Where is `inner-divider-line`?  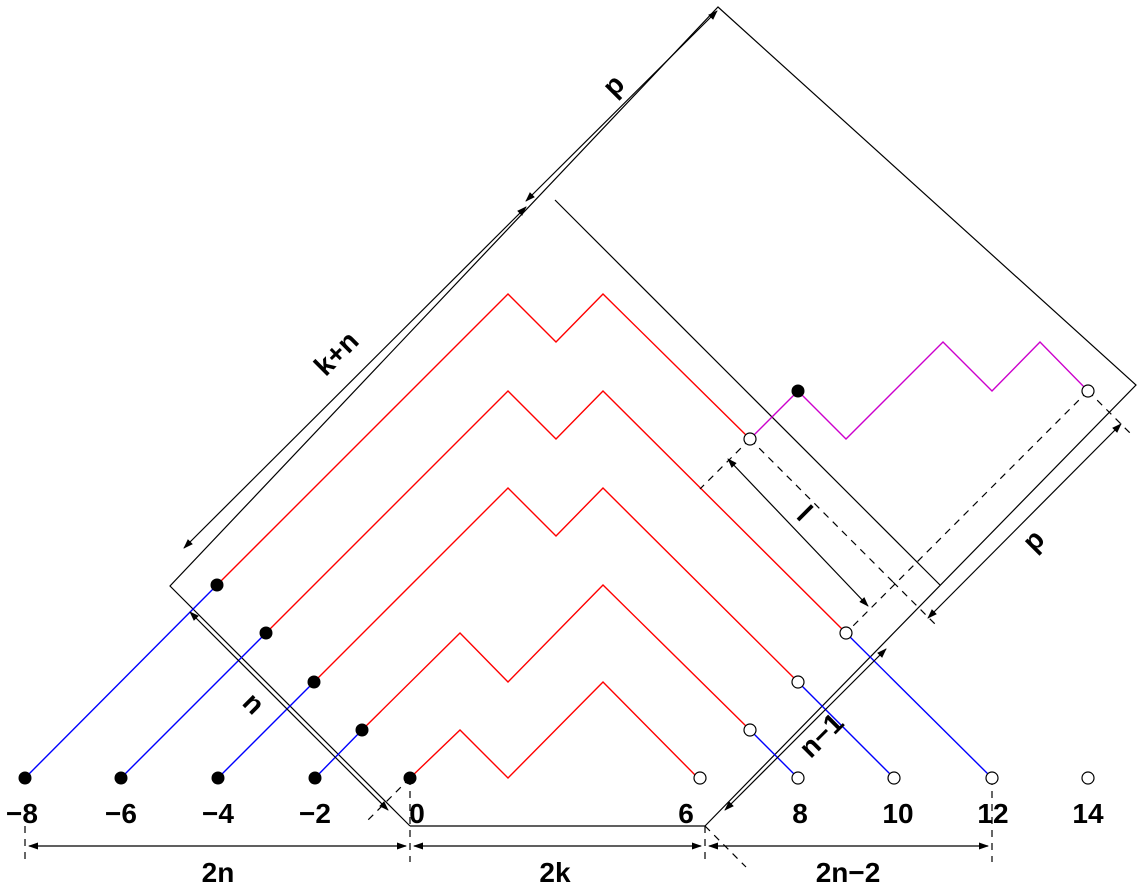
inner-divider-line is located at coordinates (747, 392).